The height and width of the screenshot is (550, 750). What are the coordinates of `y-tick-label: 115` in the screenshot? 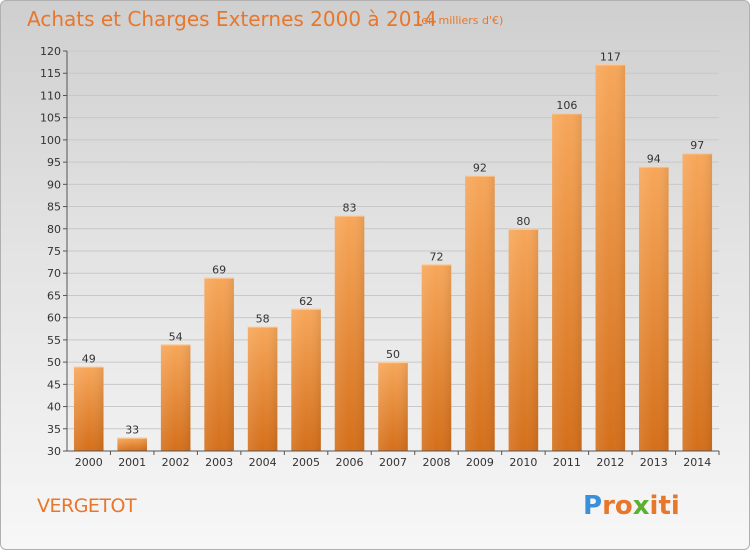 It's located at (50, 73).